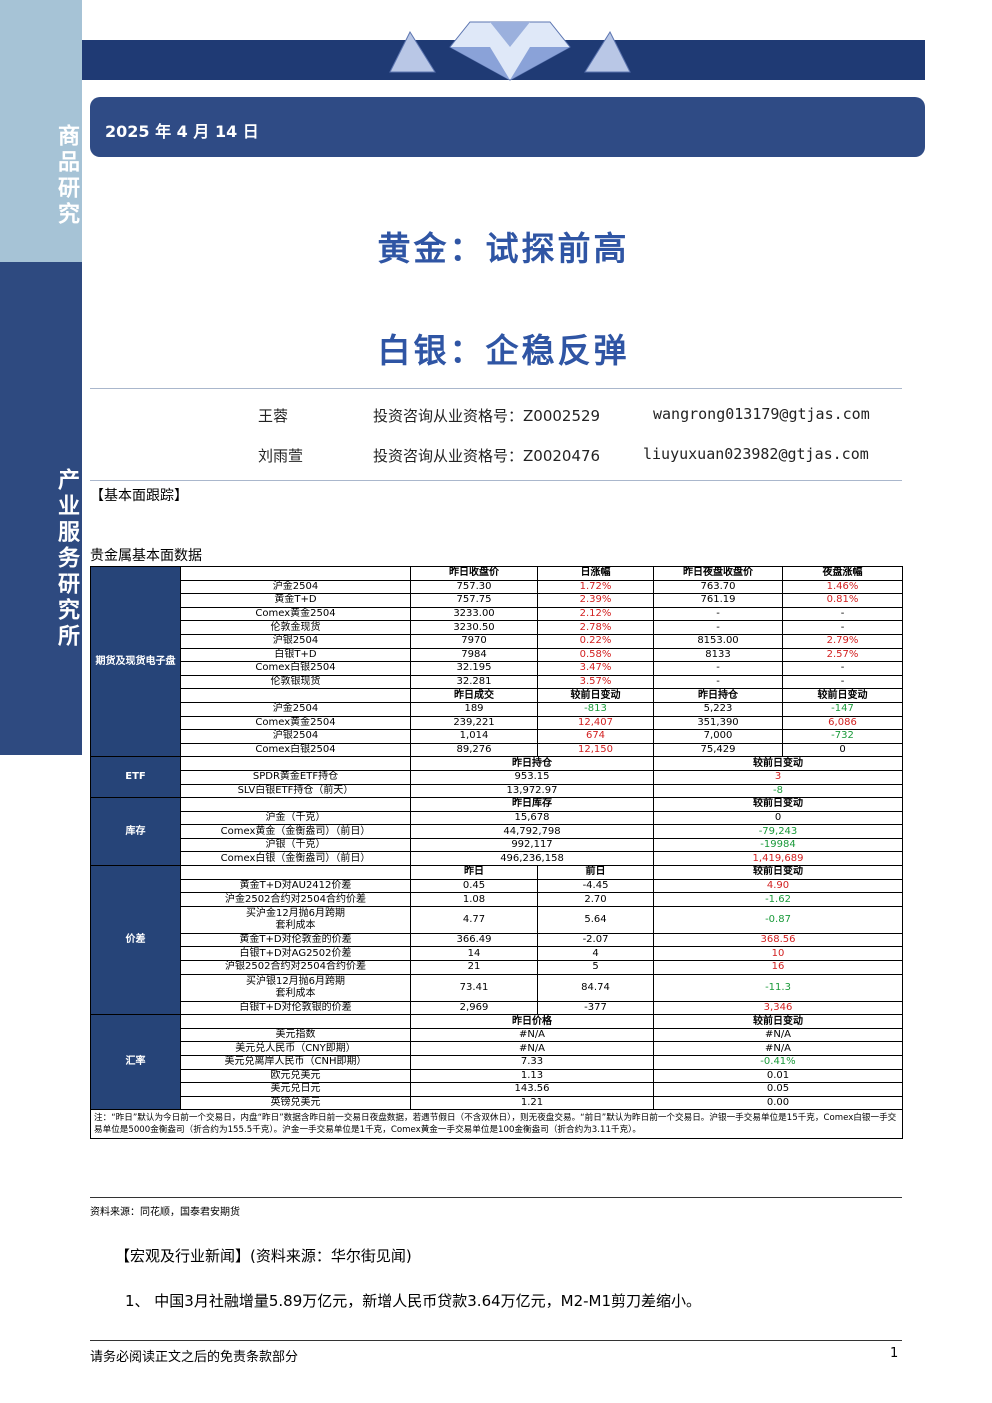 The width and height of the screenshot is (992, 1403). Describe the element at coordinates (295, 682) in the screenshot. I see `row-label: 伦敦银现货` at that location.